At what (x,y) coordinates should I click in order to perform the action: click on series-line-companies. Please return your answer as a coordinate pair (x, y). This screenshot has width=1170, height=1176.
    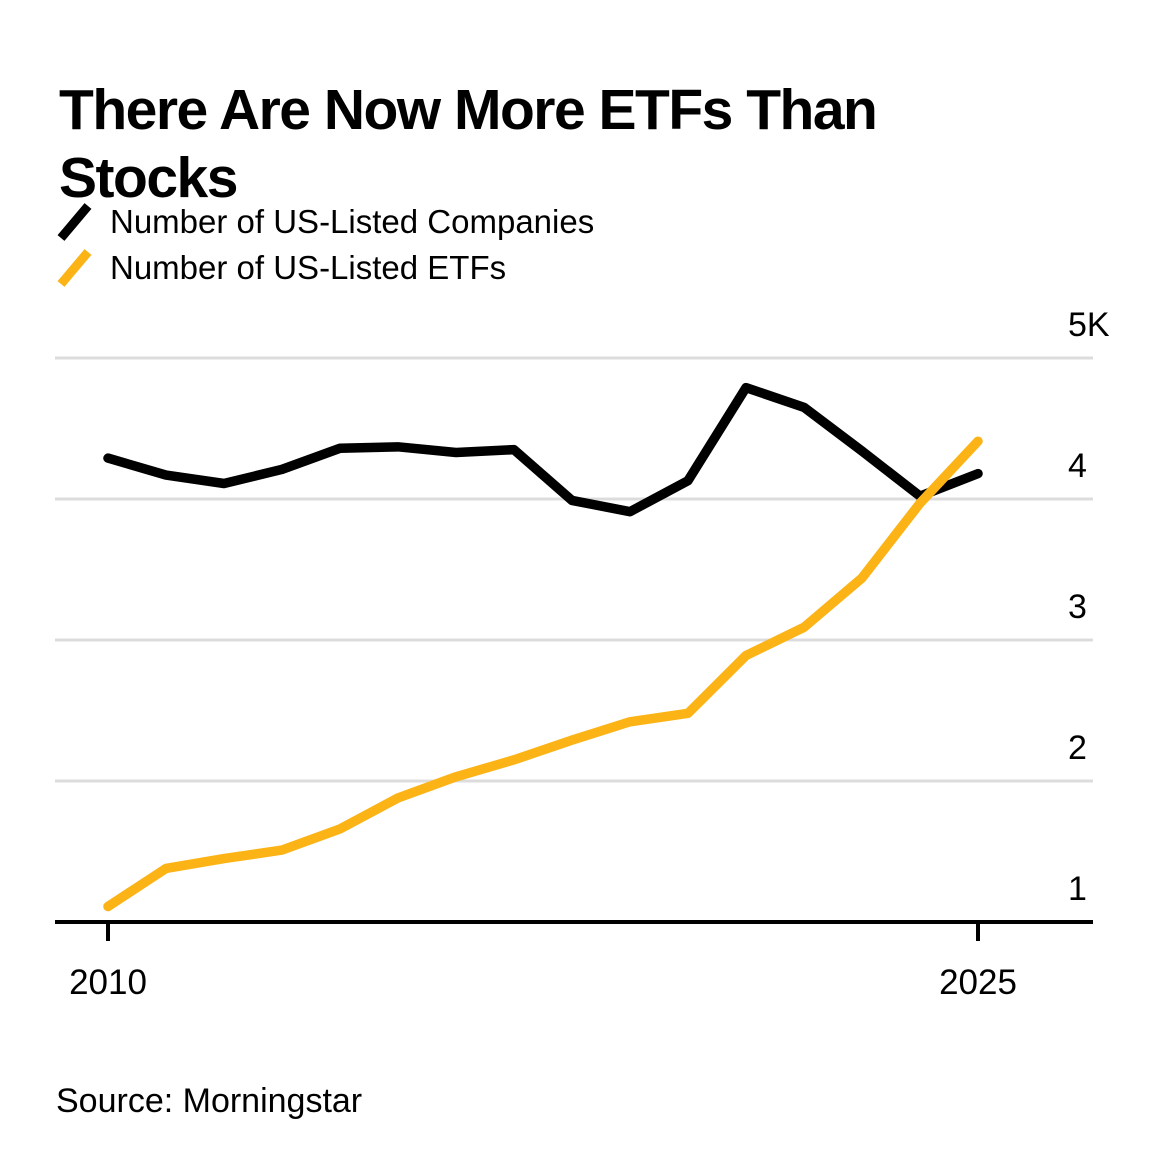
    Looking at the image, I should click on (543, 449).